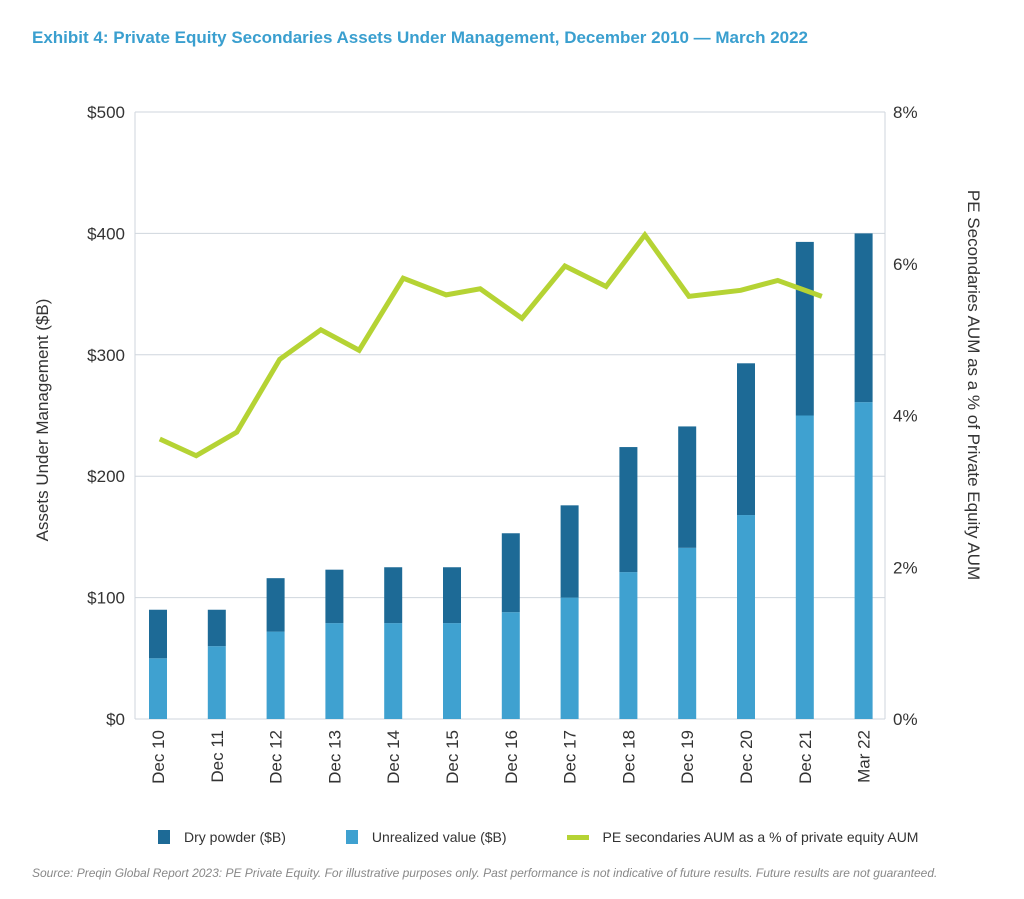 The height and width of the screenshot is (899, 1024). Describe the element at coordinates (158, 757) in the screenshot. I see `x-tick-label: Dec 10` at that location.